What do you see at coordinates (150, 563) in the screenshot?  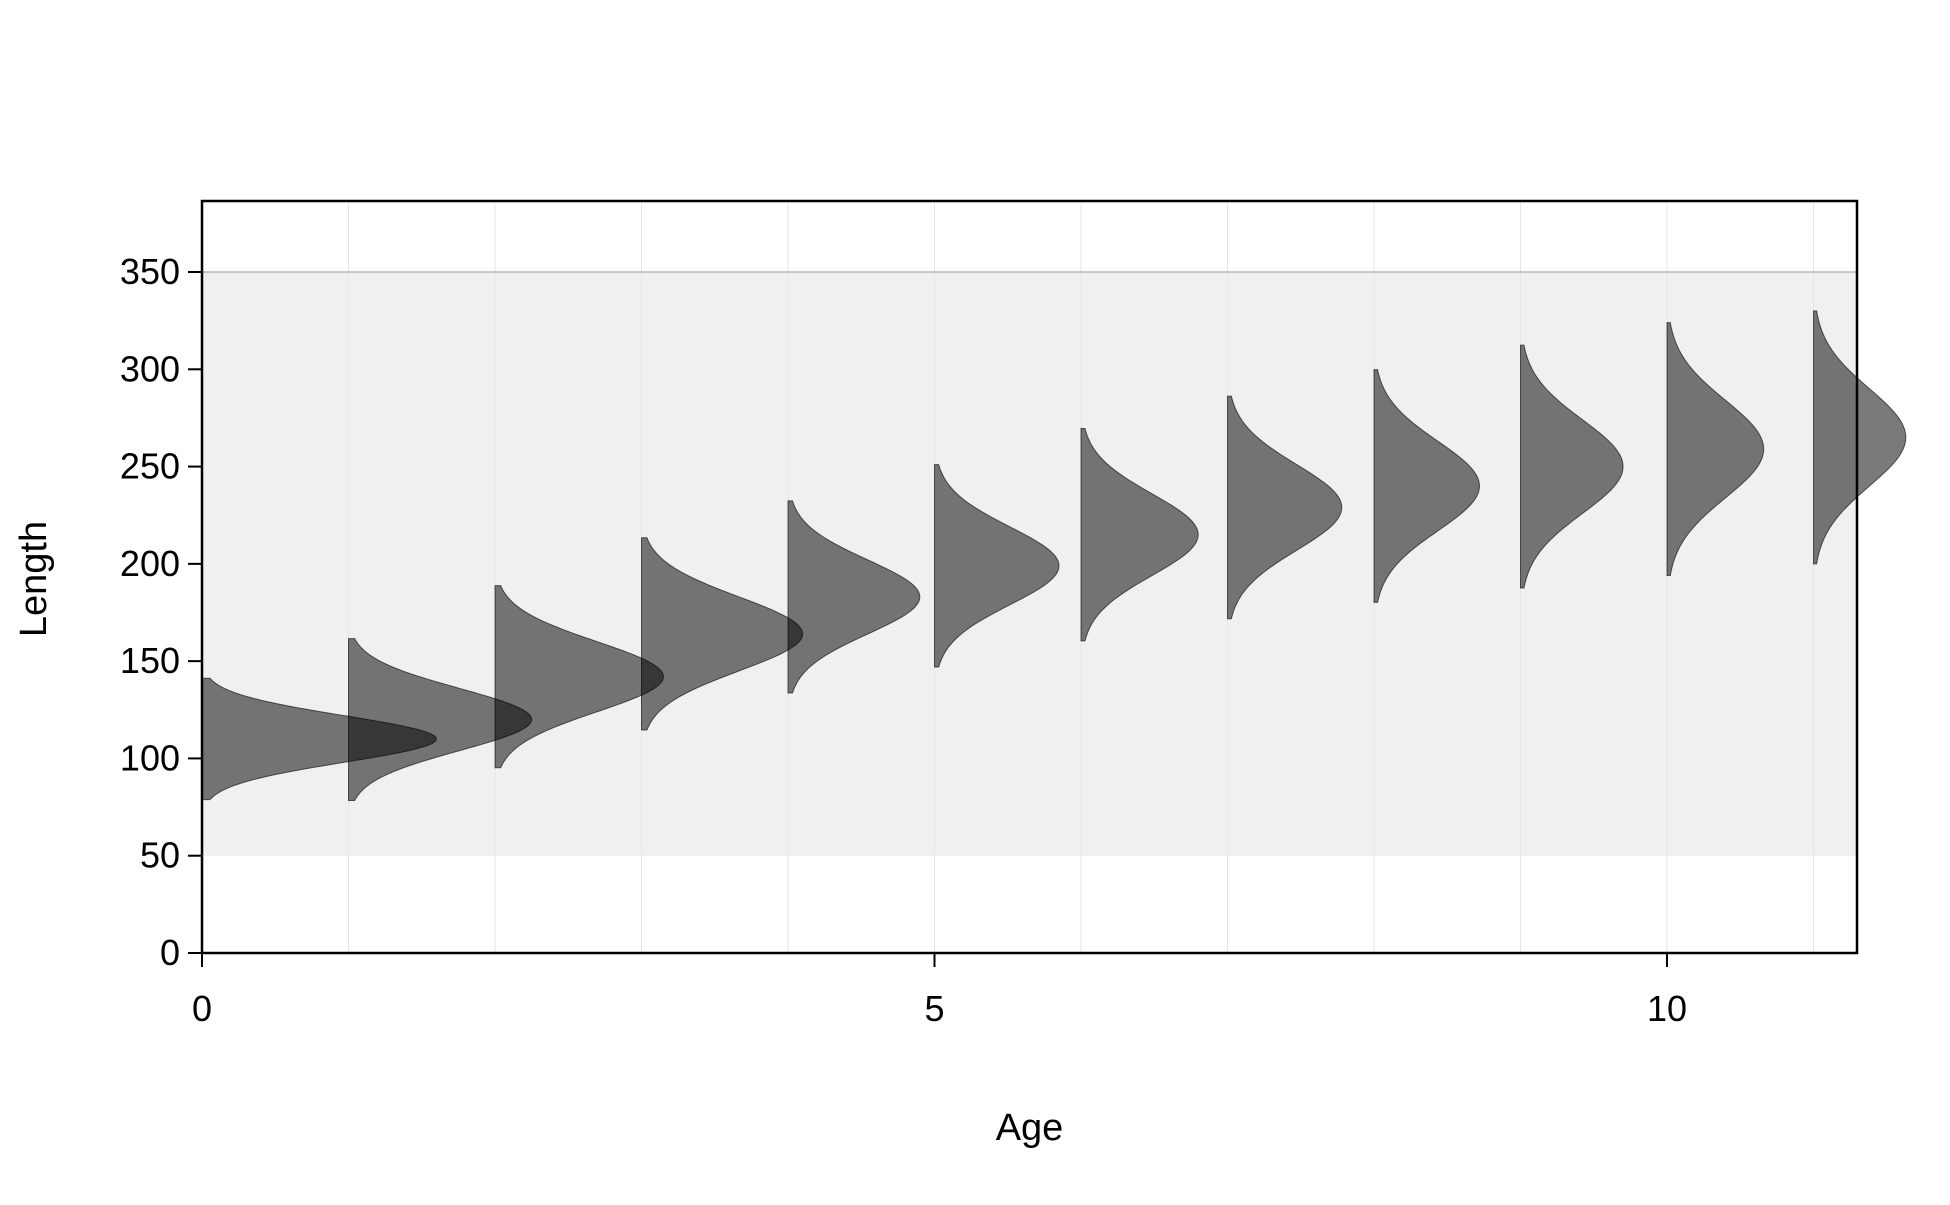 I see `y-tick-label: 200` at bounding box center [150, 563].